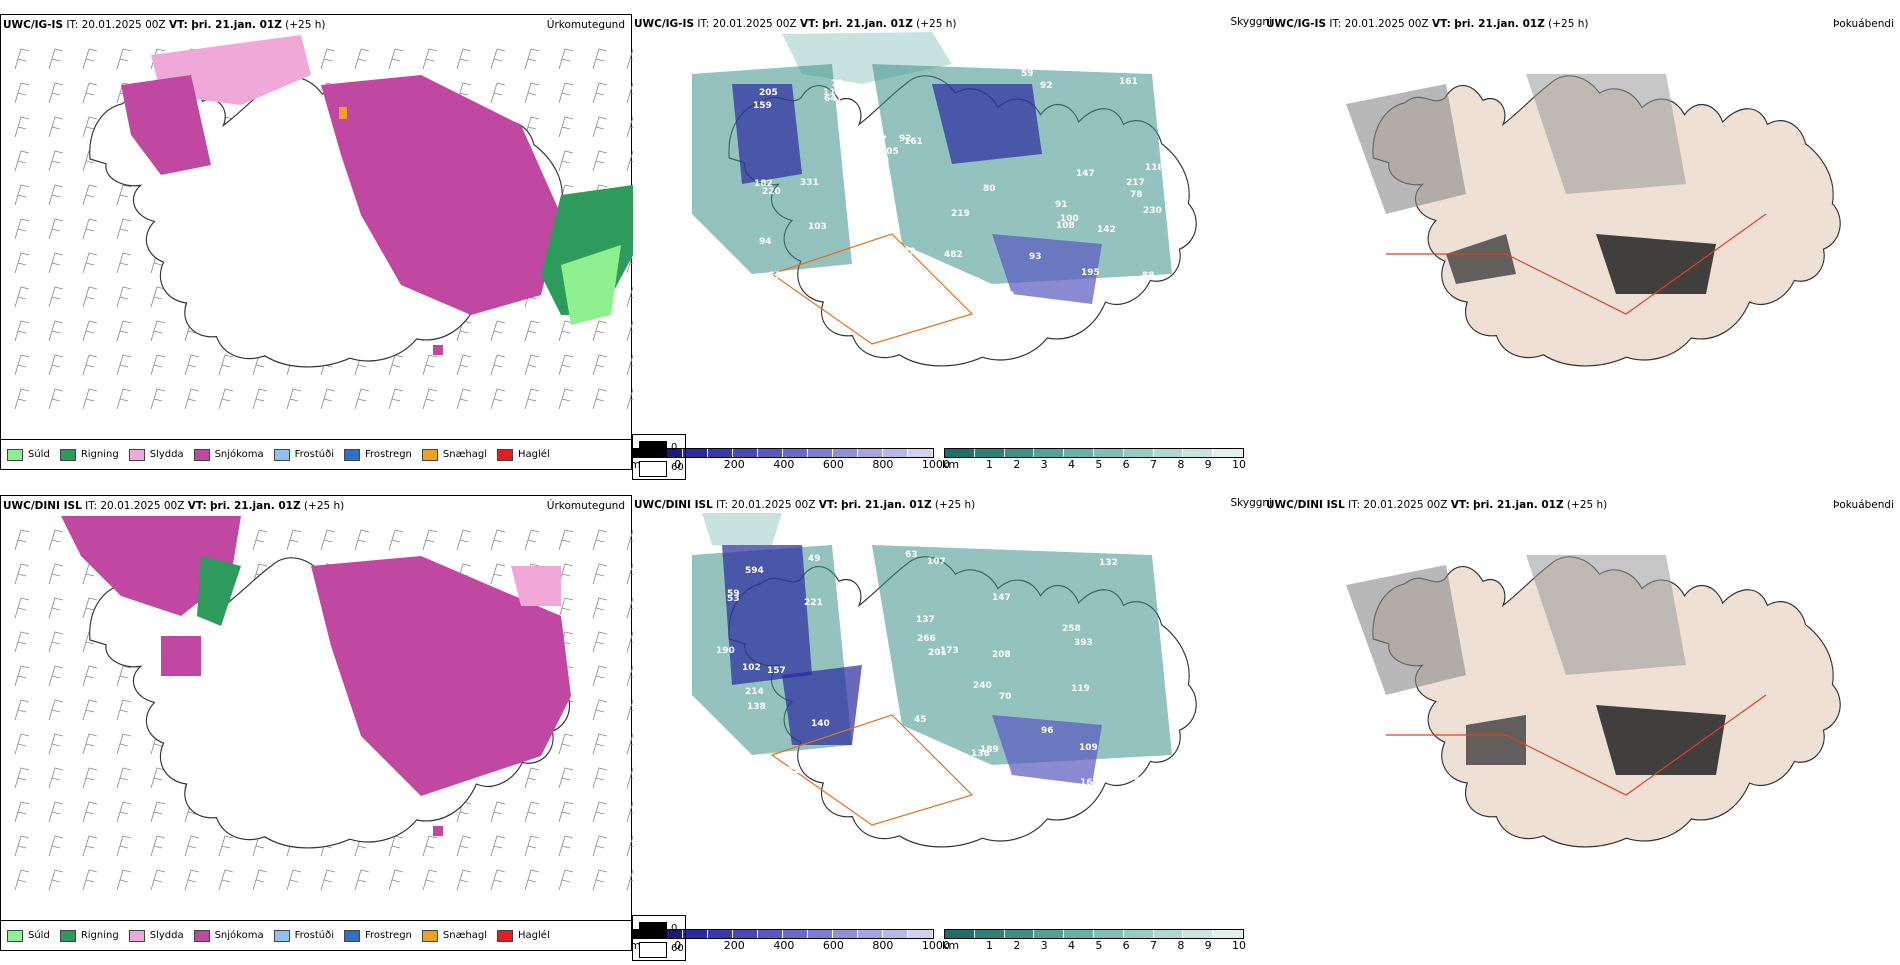 The width and height of the screenshot is (1900, 965). I want to click on ceiling-value-label: 594, so click(754, 571).